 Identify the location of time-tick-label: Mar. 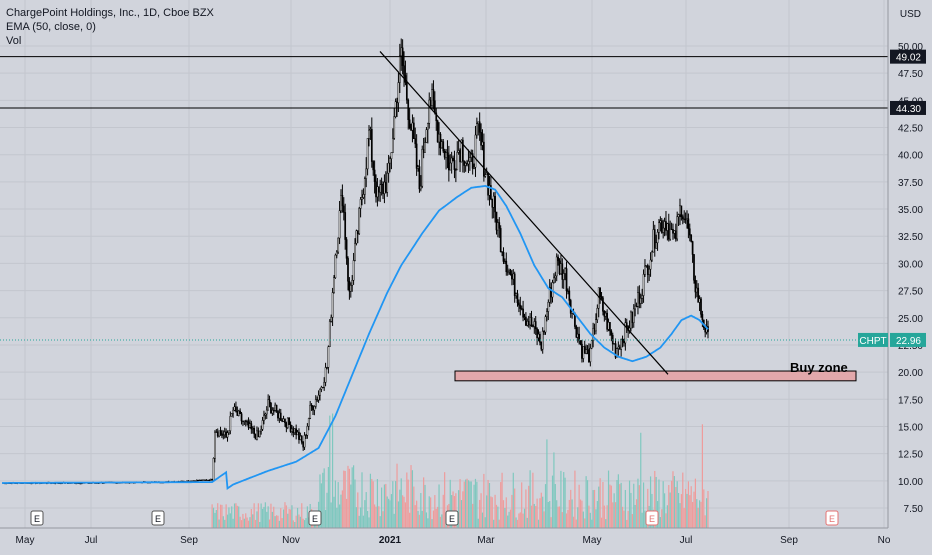
(486, 540).